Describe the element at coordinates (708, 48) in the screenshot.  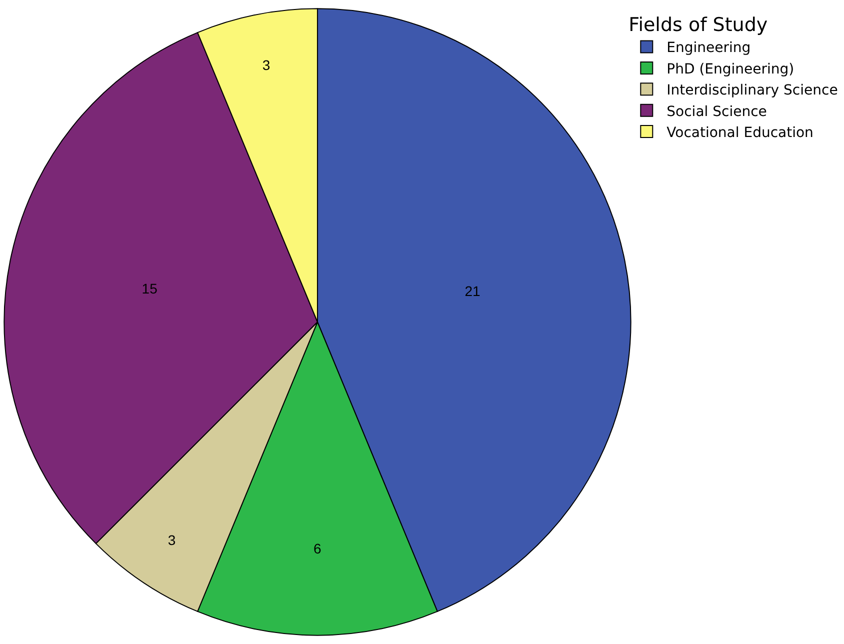
I see `legend-label: Engineering` at that location.